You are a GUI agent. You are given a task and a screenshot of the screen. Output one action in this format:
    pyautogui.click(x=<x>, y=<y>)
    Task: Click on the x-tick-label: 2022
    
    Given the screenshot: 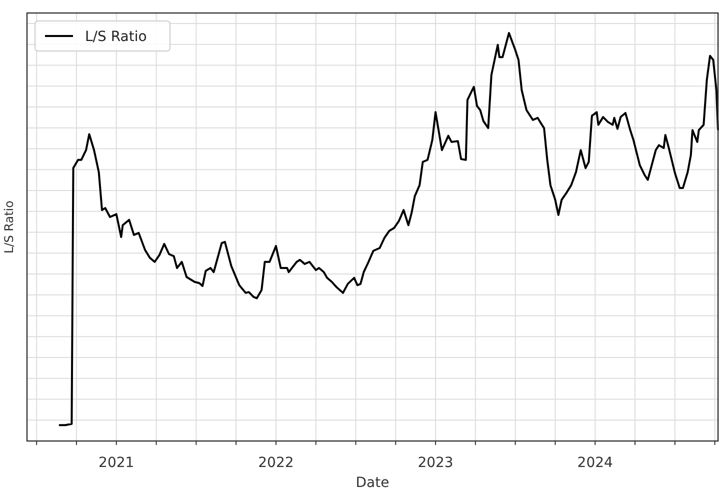 What is the action you would take?
    pyautogui.click(x=276, y=463)
    